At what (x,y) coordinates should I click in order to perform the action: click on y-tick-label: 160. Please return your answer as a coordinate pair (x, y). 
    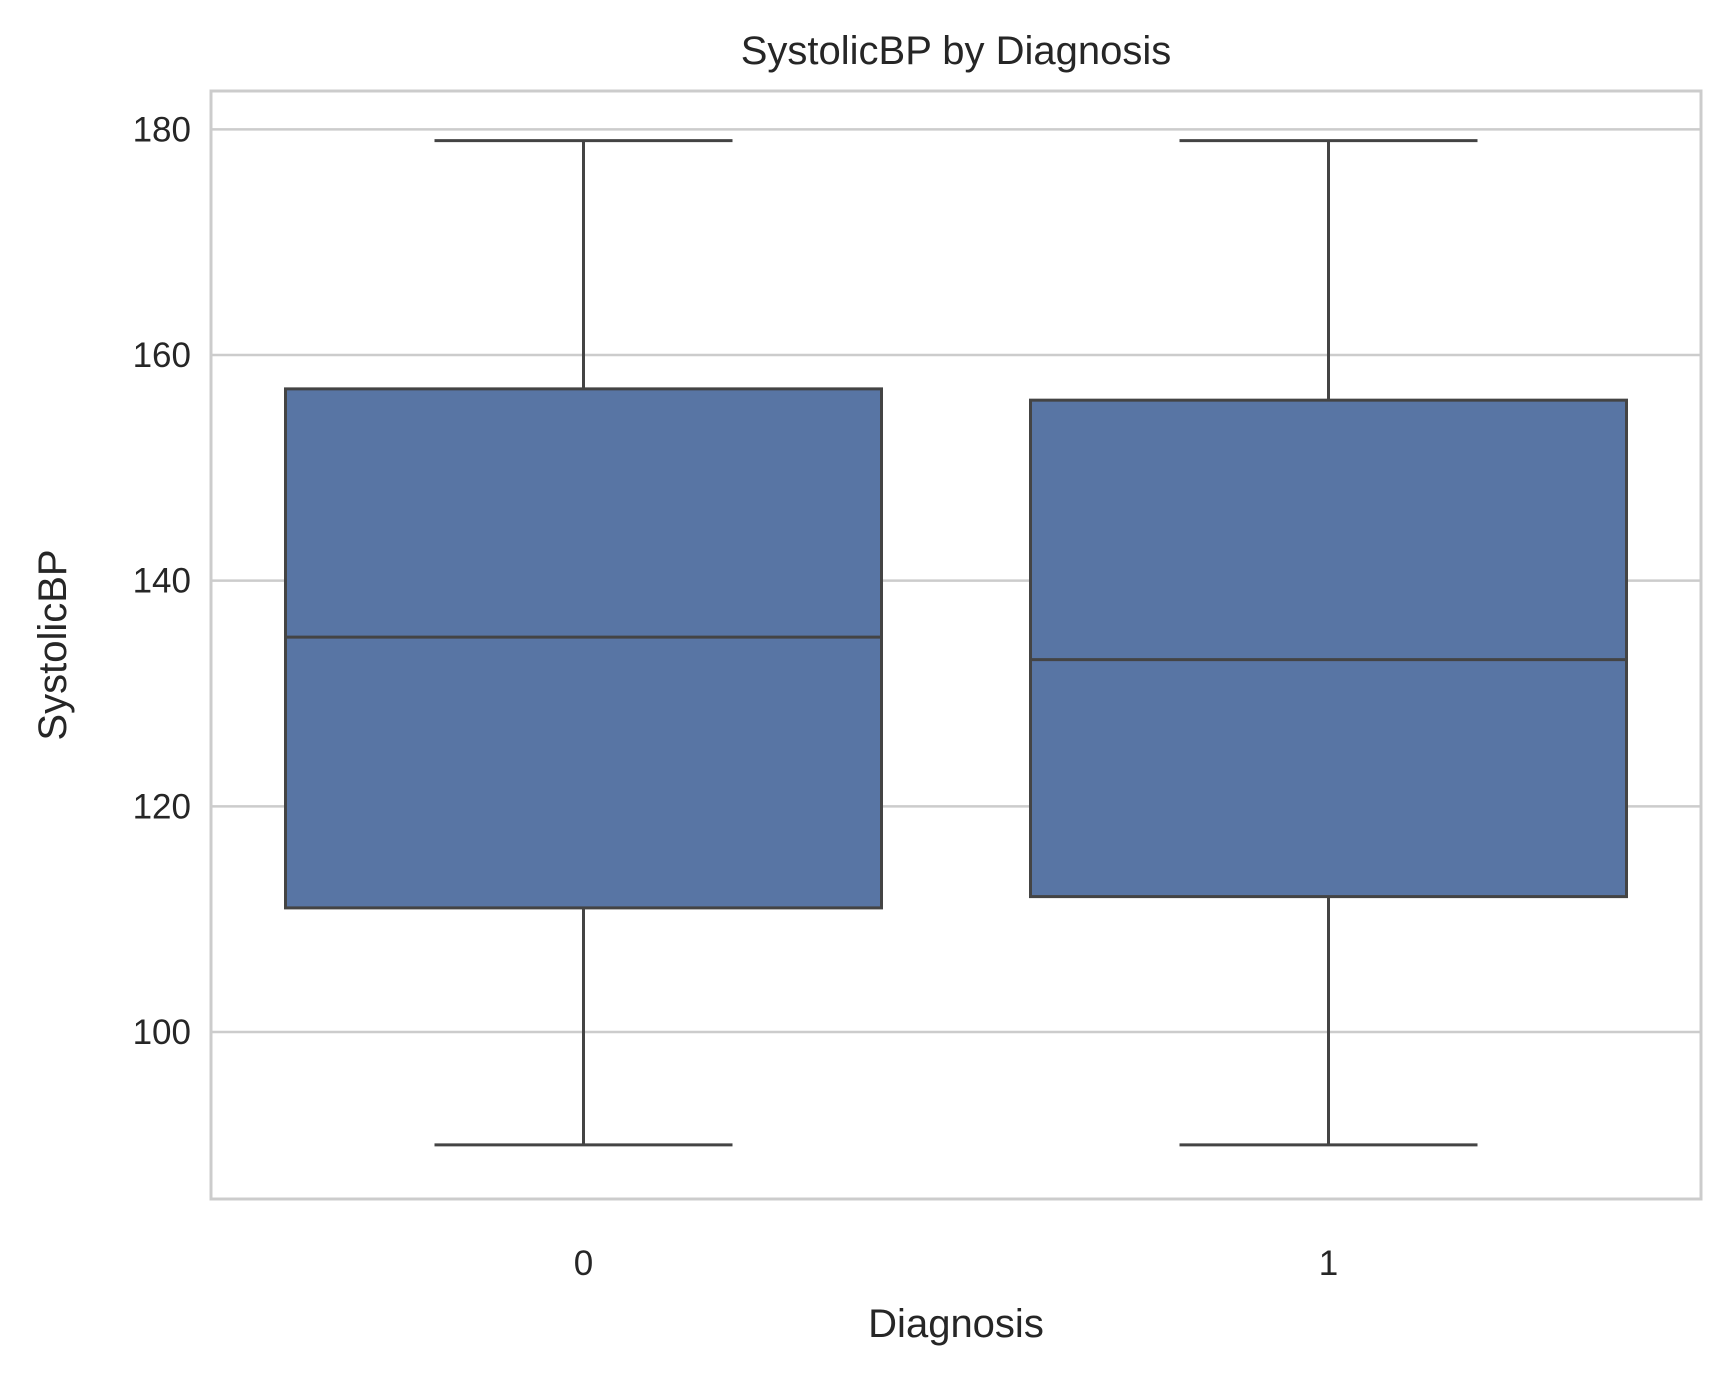
    Looking at the image, I should click on (162, 355).